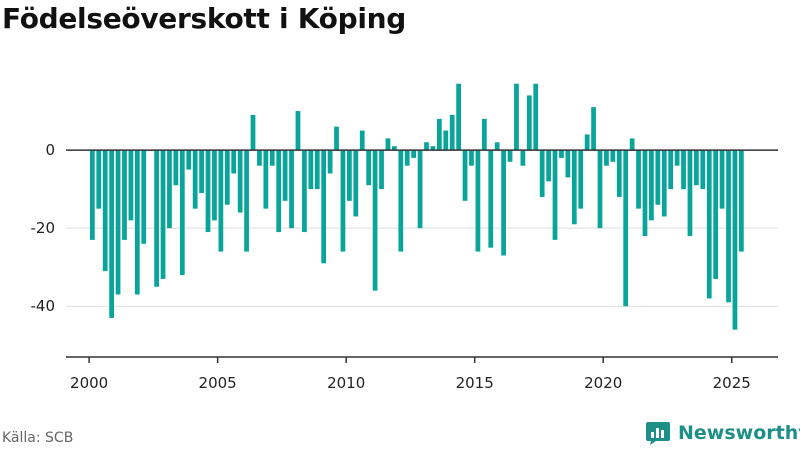 The width and height of the screenshot is (800, 450). I want to click on source-note: Källa: SCB, so click(38, 438).